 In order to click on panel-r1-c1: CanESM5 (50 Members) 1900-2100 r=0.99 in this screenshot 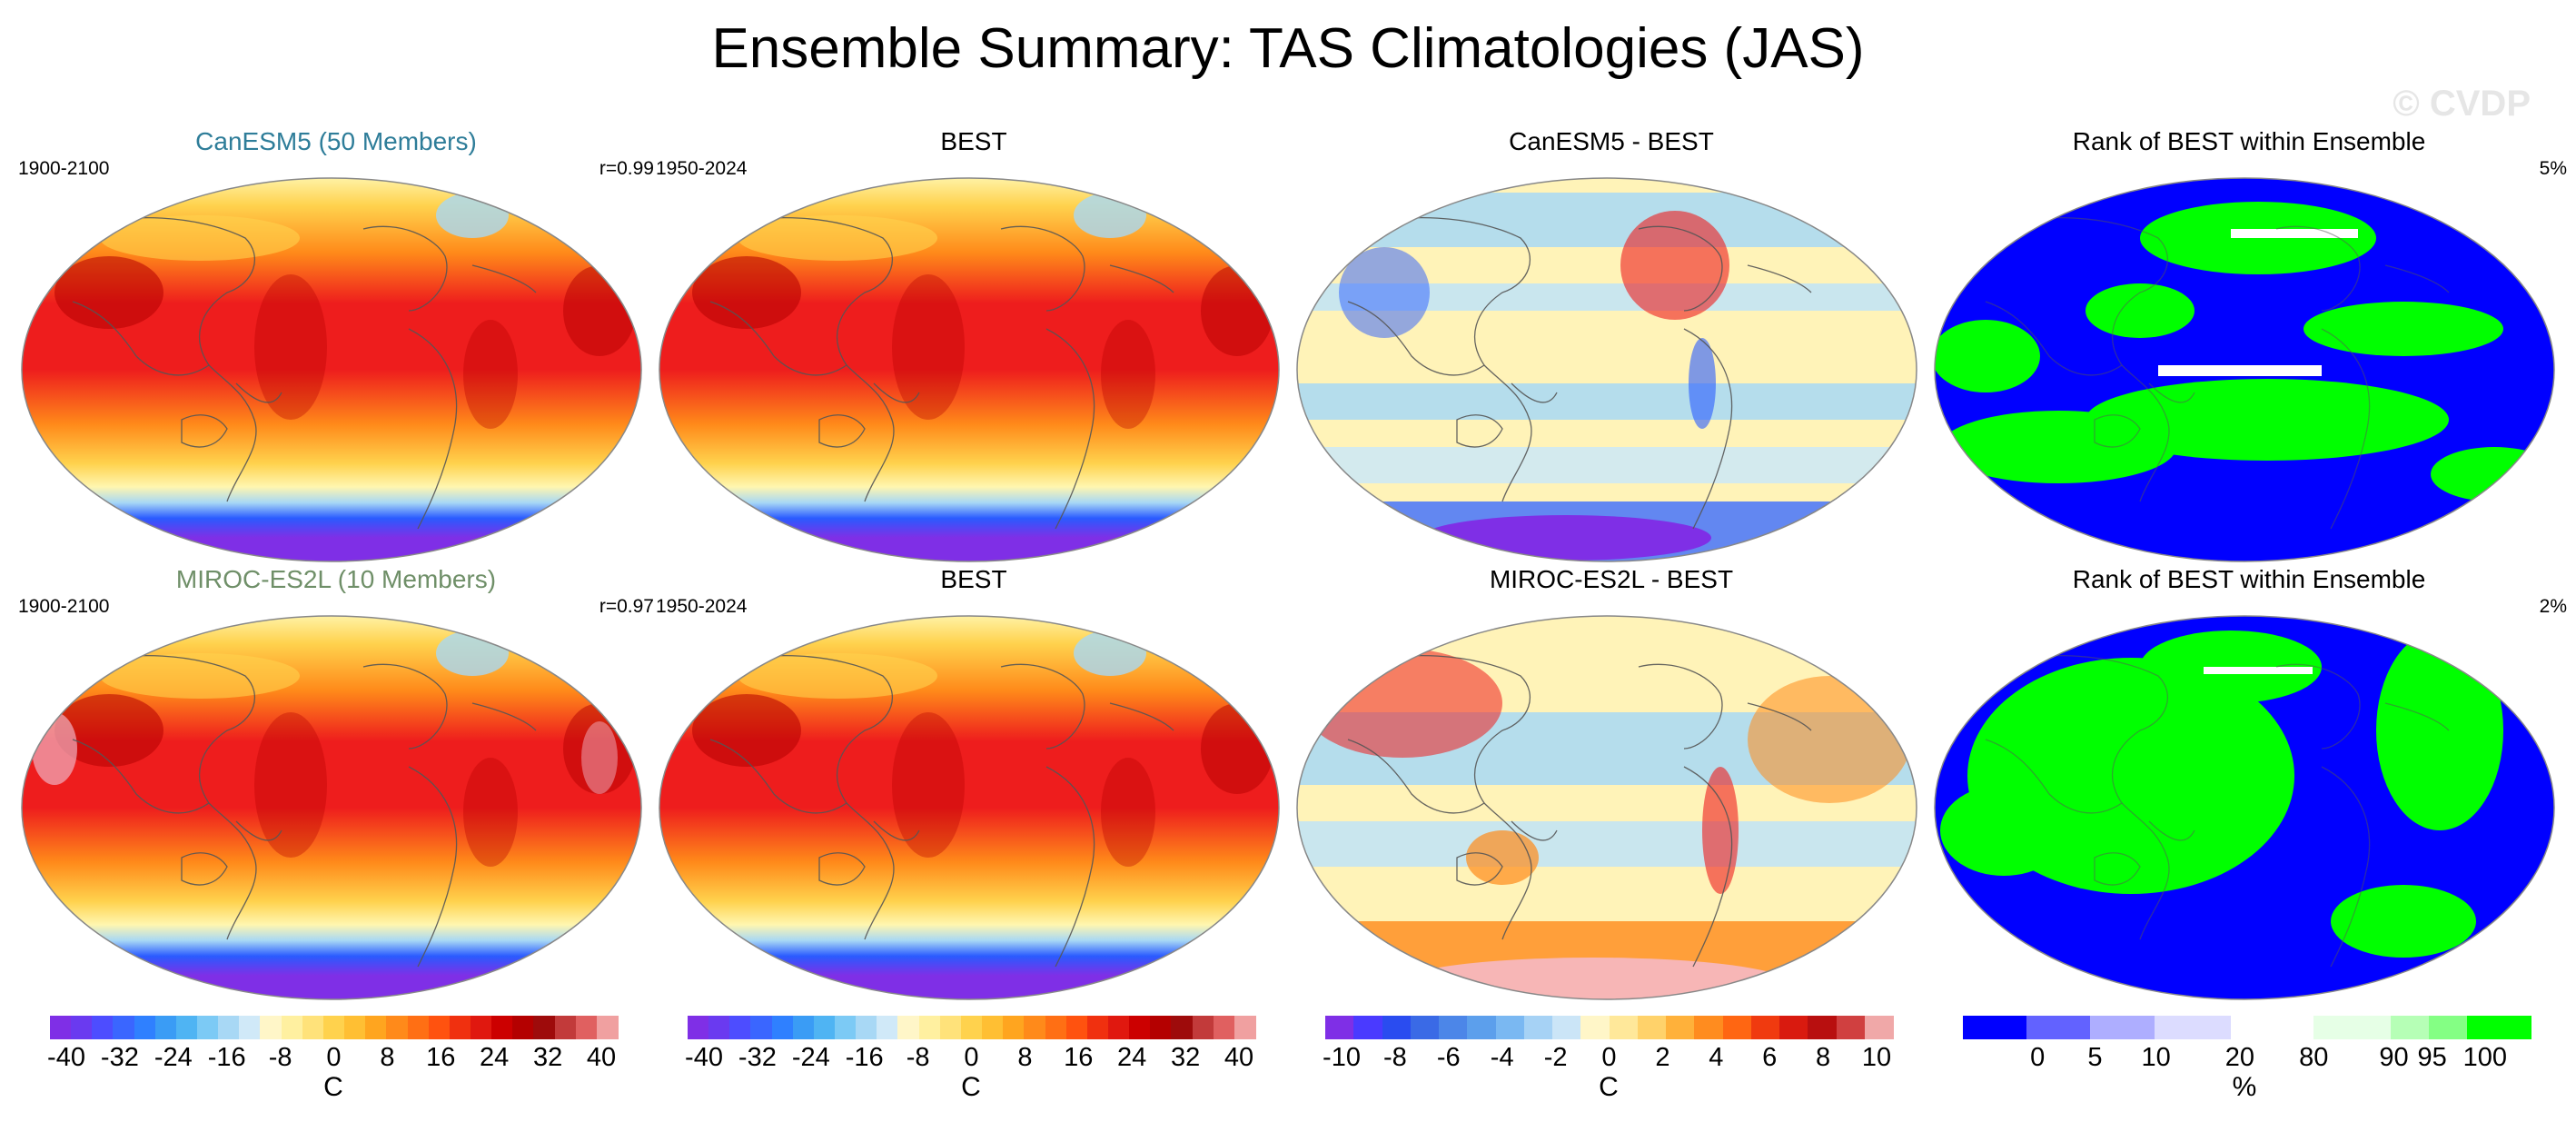, I will do `click(336, 400)`.